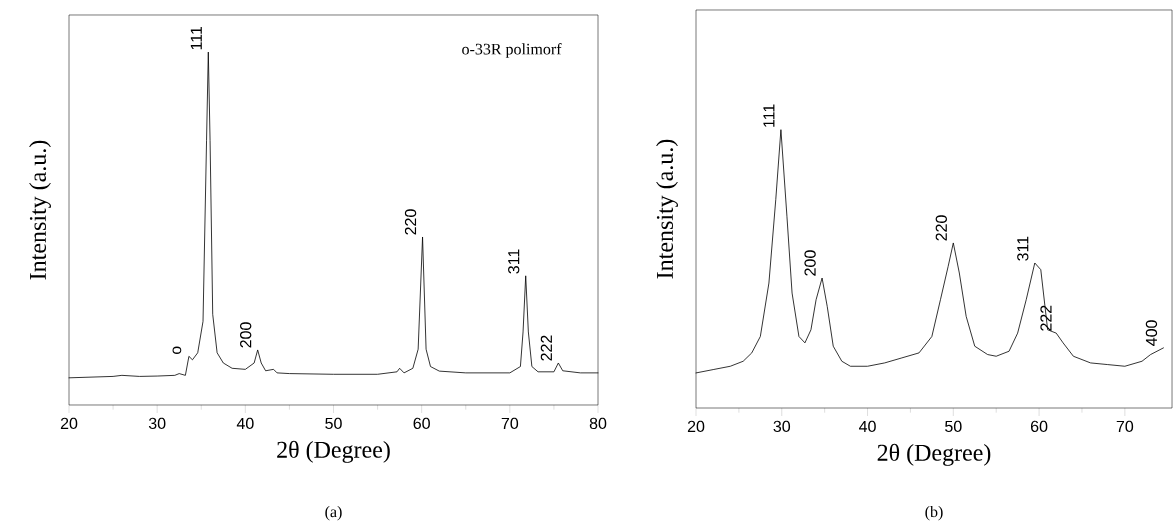  I want to click on annotation: 400, so click(1151, 333).